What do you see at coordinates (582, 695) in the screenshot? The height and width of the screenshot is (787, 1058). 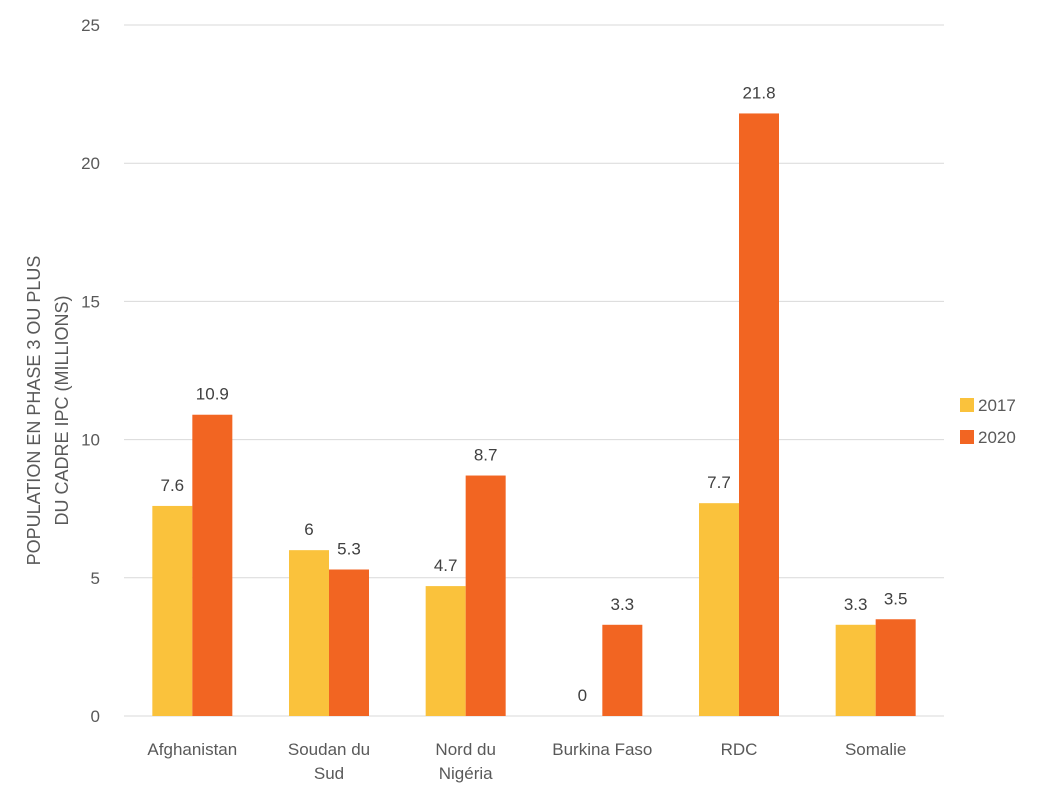 I see `data-label: 0` at bounding box center [582, 695].